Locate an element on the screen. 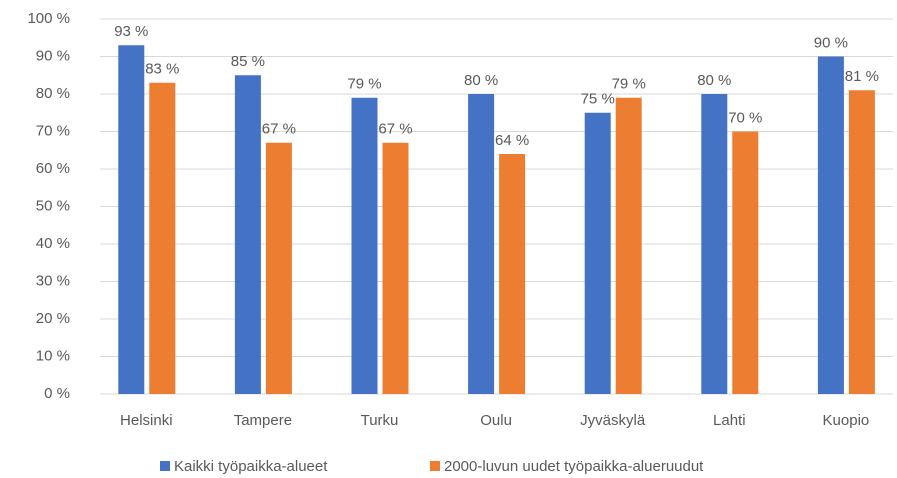 The width and height of the screenshot is (897, 478). value-label: 75 % is located at coordinates (598, 99).